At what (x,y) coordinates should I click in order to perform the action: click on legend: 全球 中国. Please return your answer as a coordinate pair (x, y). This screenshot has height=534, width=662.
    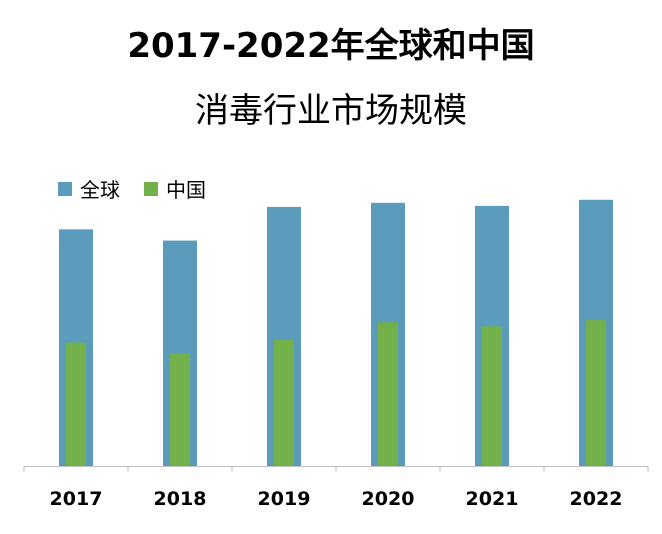
    Looking at the image, I should click on (144, 188).